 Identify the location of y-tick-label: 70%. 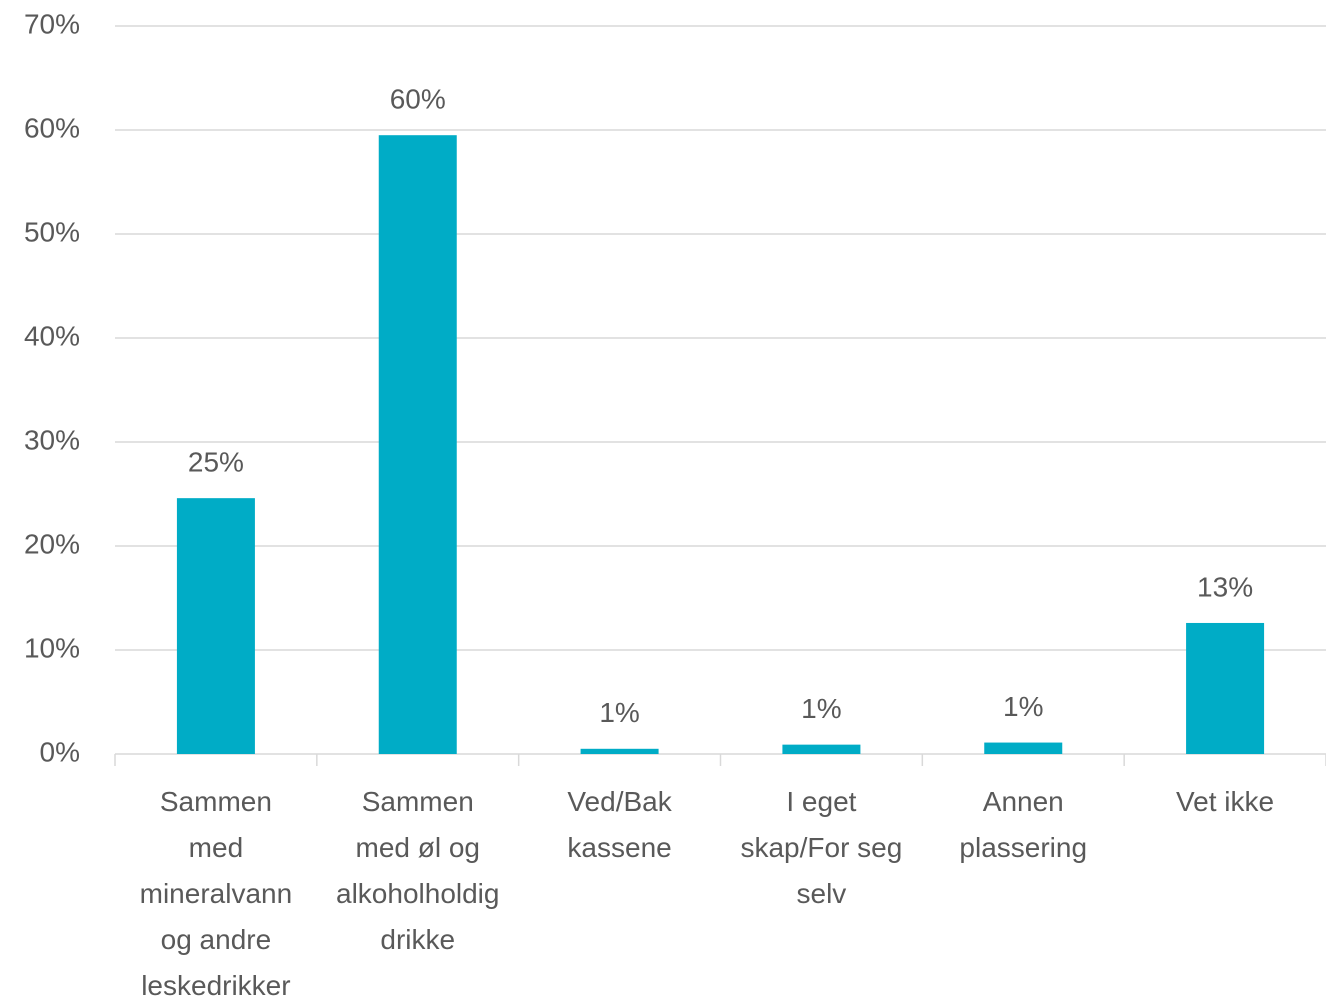
(52, 23).